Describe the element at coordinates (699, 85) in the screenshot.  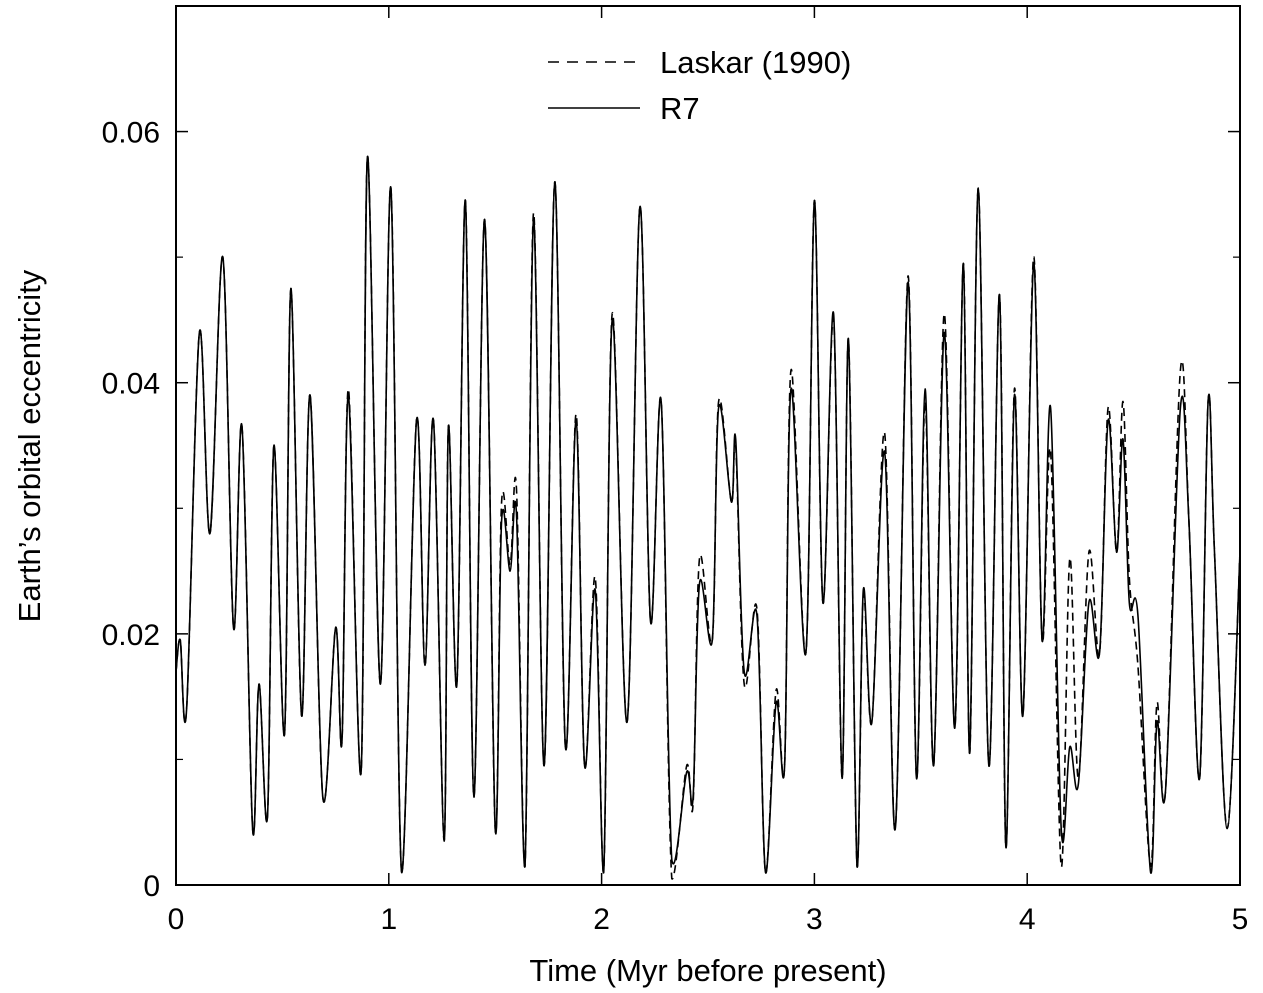
I see `legend: Laskar (1990) R7` at that location.